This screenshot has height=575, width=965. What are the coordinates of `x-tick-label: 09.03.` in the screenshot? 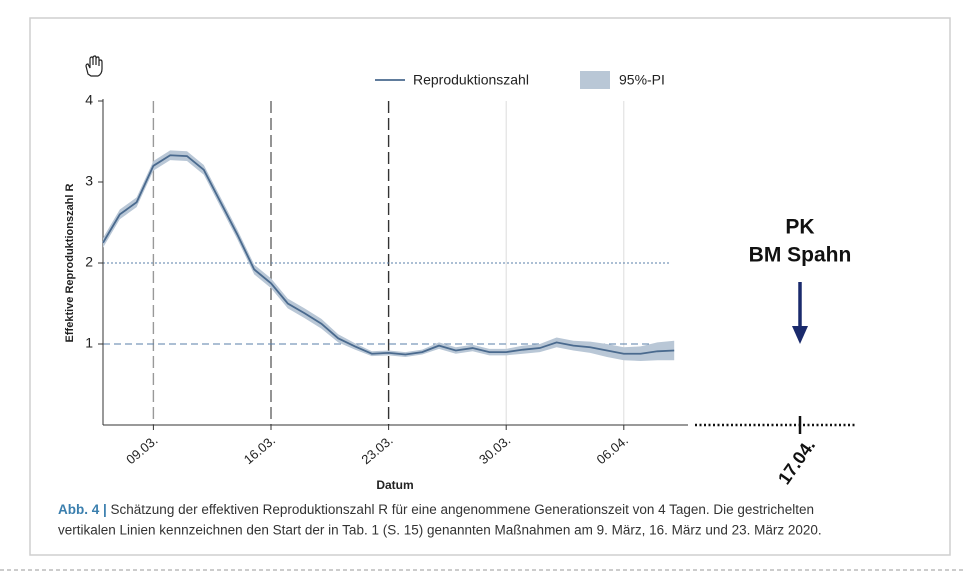 It's located at (141, 449).